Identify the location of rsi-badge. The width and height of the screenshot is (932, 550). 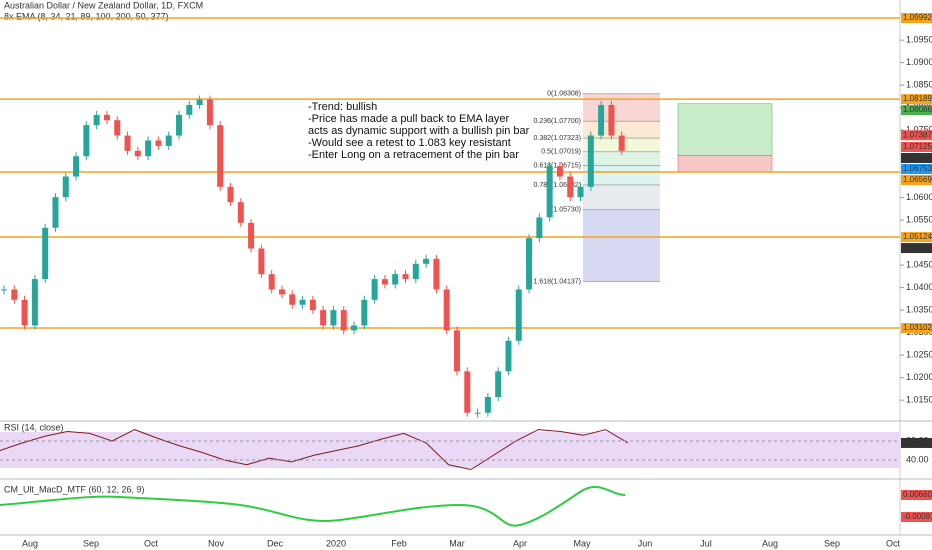
(916, 442).